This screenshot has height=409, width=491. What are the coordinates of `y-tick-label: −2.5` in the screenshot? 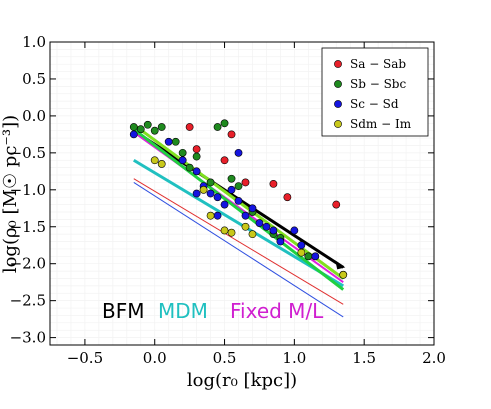 It's located at (28, 301).